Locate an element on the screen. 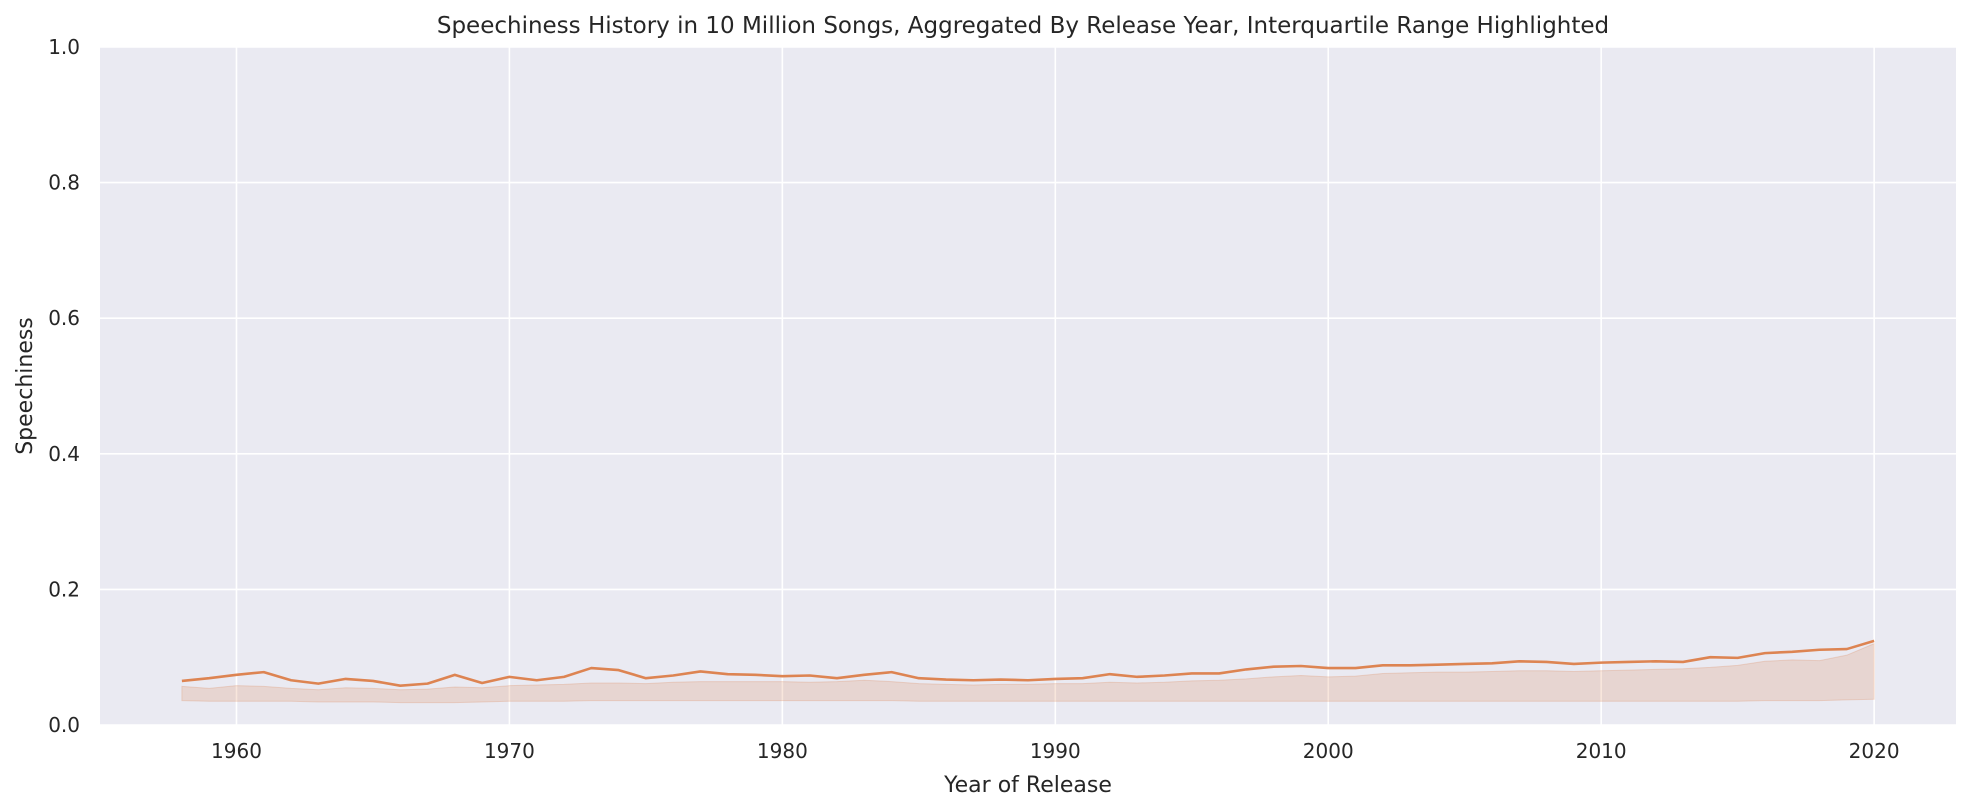 The height and width of the screenshot is (812, 1973). iqr-band-group is located at coordinates (1028, 673).